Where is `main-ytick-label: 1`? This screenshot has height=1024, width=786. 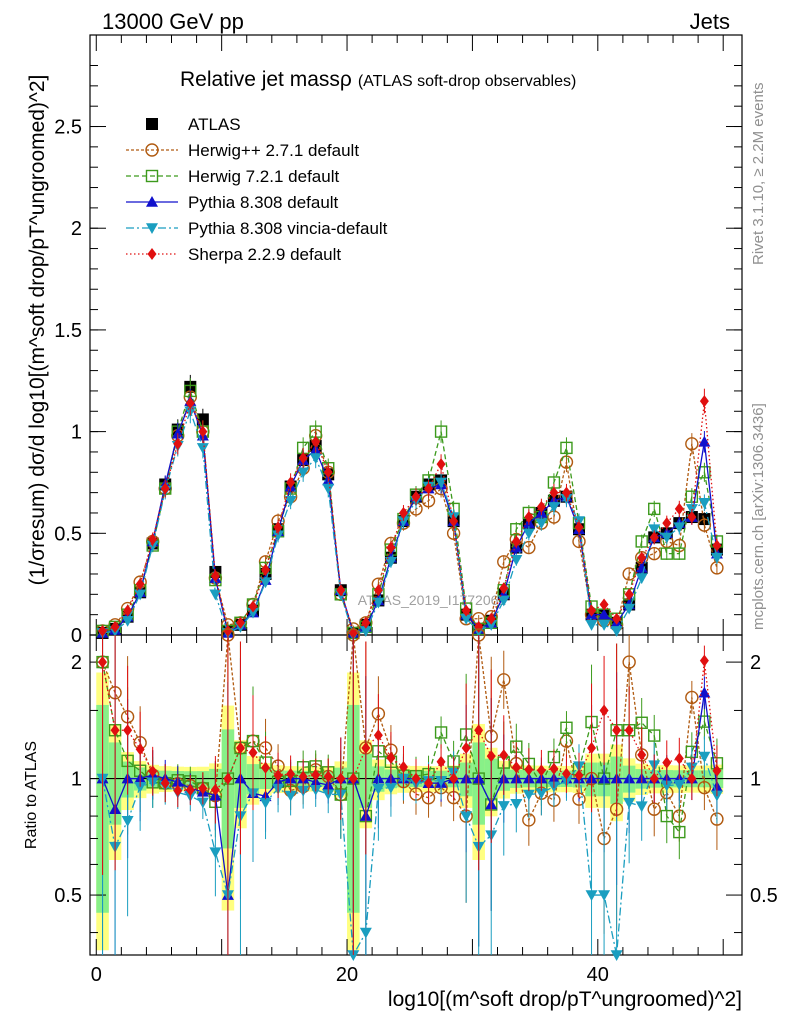
main-ytick-label: 1 is located at coordinates (76, 433).